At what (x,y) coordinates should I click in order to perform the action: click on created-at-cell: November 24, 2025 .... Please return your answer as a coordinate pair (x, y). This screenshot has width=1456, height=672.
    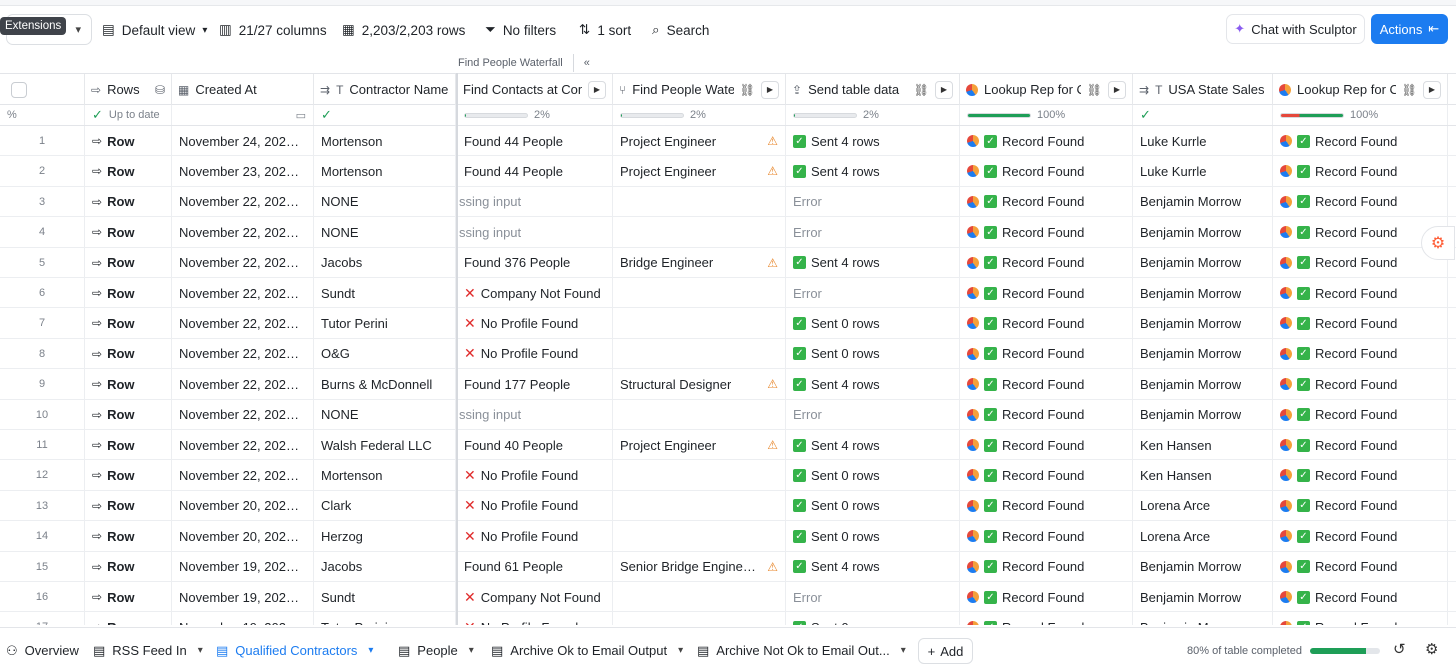
    Looking at the image, I should click on (243, 141).